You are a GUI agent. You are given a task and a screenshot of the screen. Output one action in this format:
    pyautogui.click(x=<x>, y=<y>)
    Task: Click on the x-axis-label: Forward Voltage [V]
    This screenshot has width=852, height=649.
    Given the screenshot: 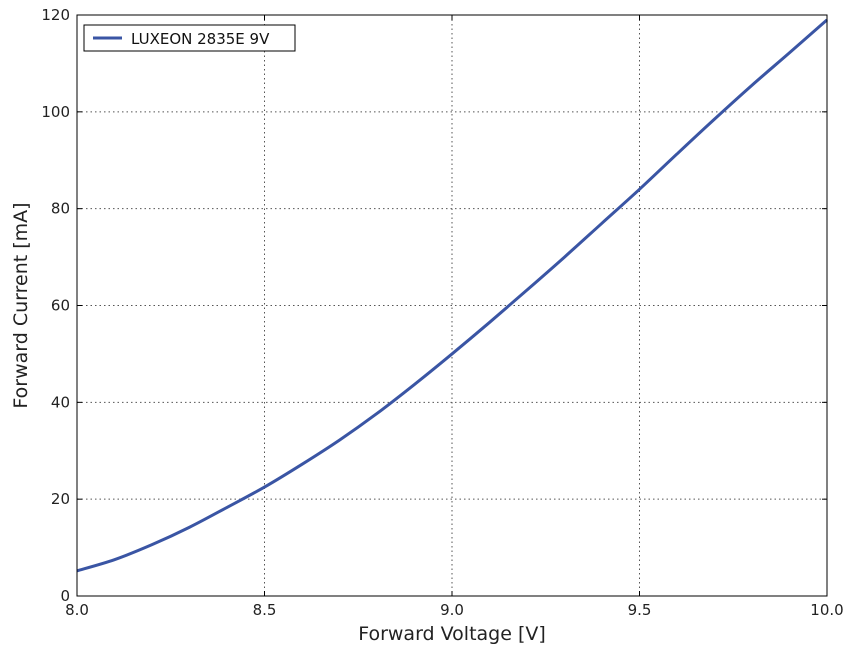 What is the action you would take?
    pyautogui.click(x=452, y=634)
    